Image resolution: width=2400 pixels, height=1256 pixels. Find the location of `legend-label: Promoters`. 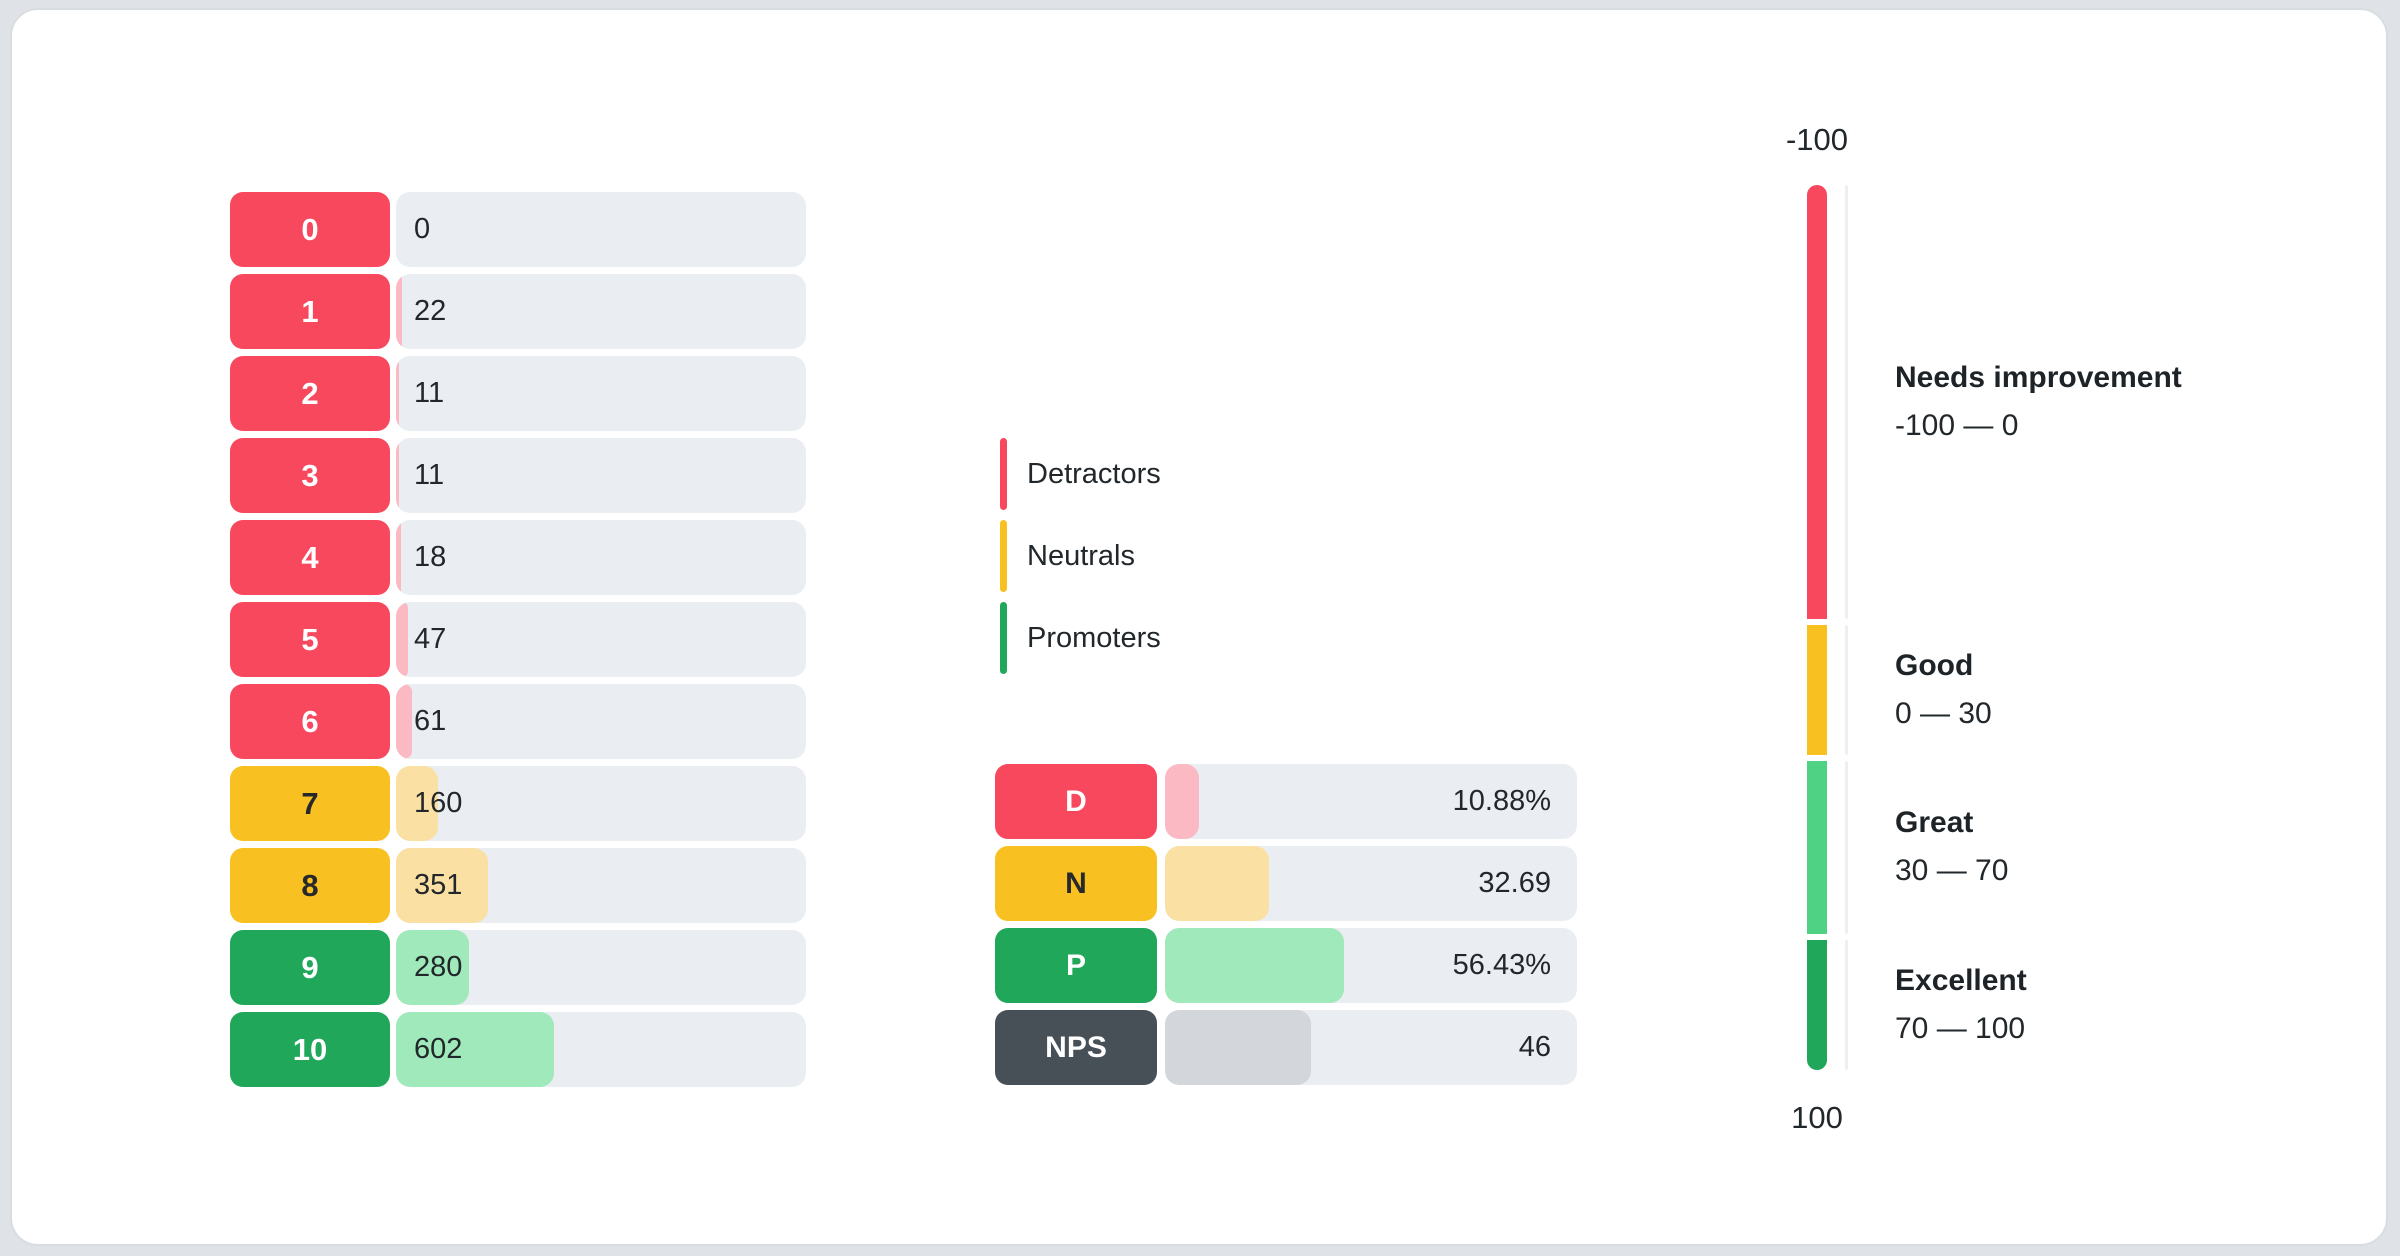

legend-label: Promoters is located at coordinates (1094, 637).